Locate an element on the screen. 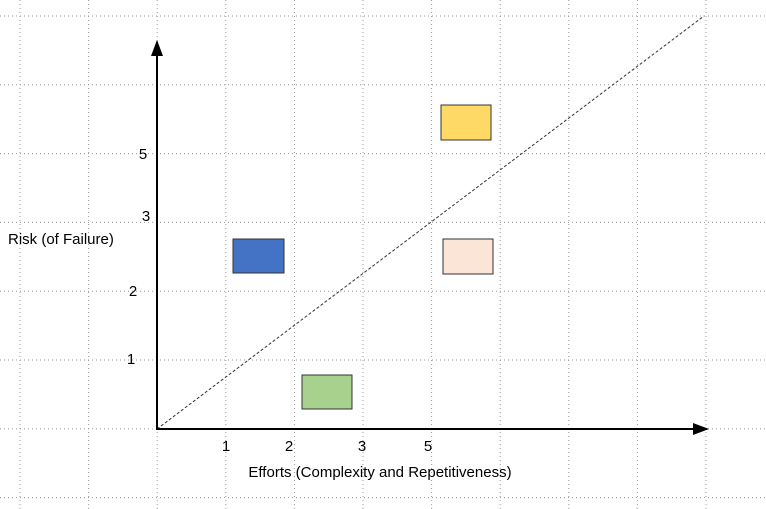 The image size is (766, 509). x-tick-label: 1 is located at coordinates (226, 446).